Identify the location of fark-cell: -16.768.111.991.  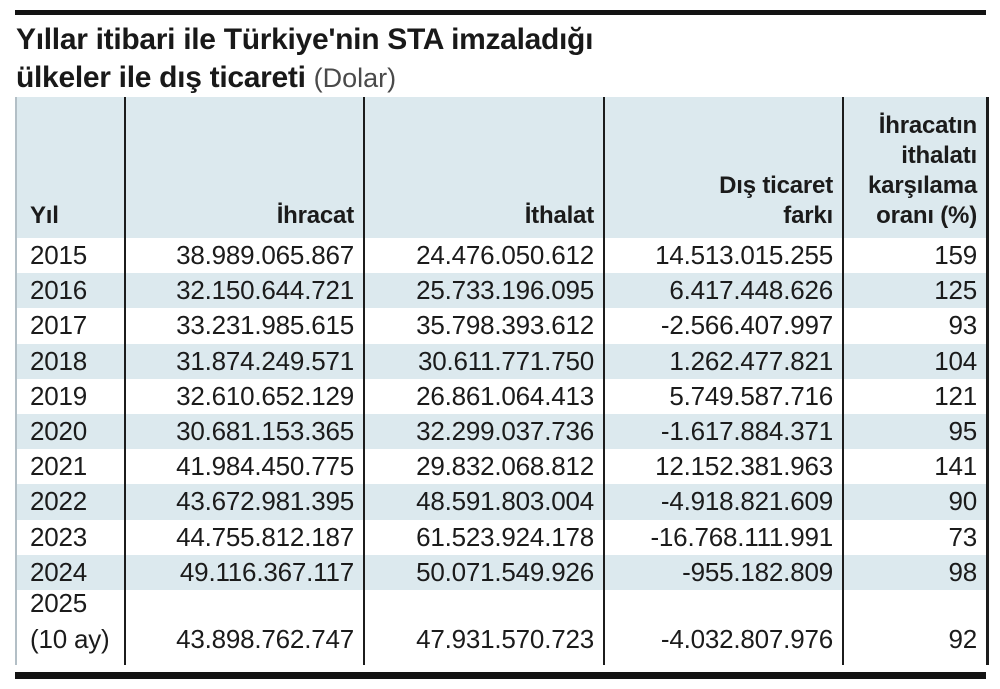
(722, 537).